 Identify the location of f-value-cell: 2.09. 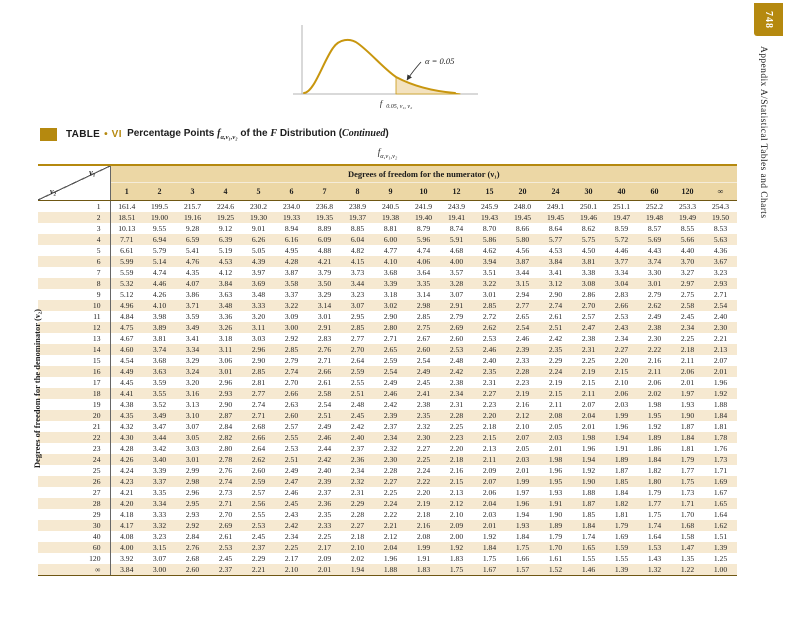
(456, 525).